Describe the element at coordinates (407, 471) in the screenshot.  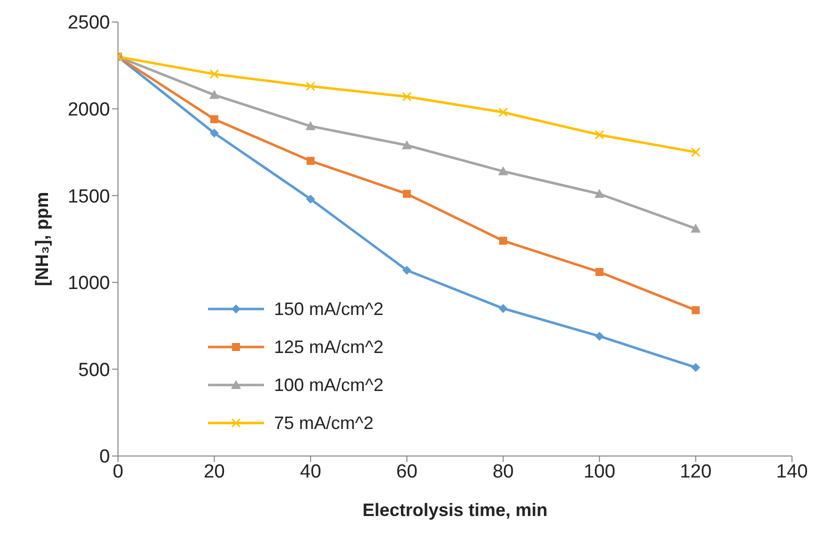
I see `x-tick-label: 60` at that location.